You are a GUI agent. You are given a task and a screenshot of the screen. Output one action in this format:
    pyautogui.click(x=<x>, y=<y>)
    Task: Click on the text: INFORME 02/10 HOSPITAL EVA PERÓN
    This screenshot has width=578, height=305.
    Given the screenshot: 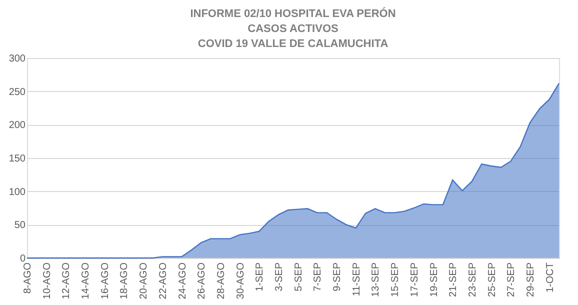 What is the action you would take?
    pyautogui.click(x=293, y=14)
    